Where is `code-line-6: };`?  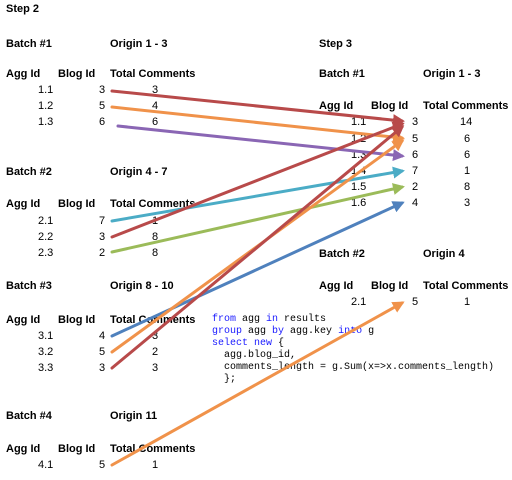 code-line-6: }; is located at coordinates (230, 379).